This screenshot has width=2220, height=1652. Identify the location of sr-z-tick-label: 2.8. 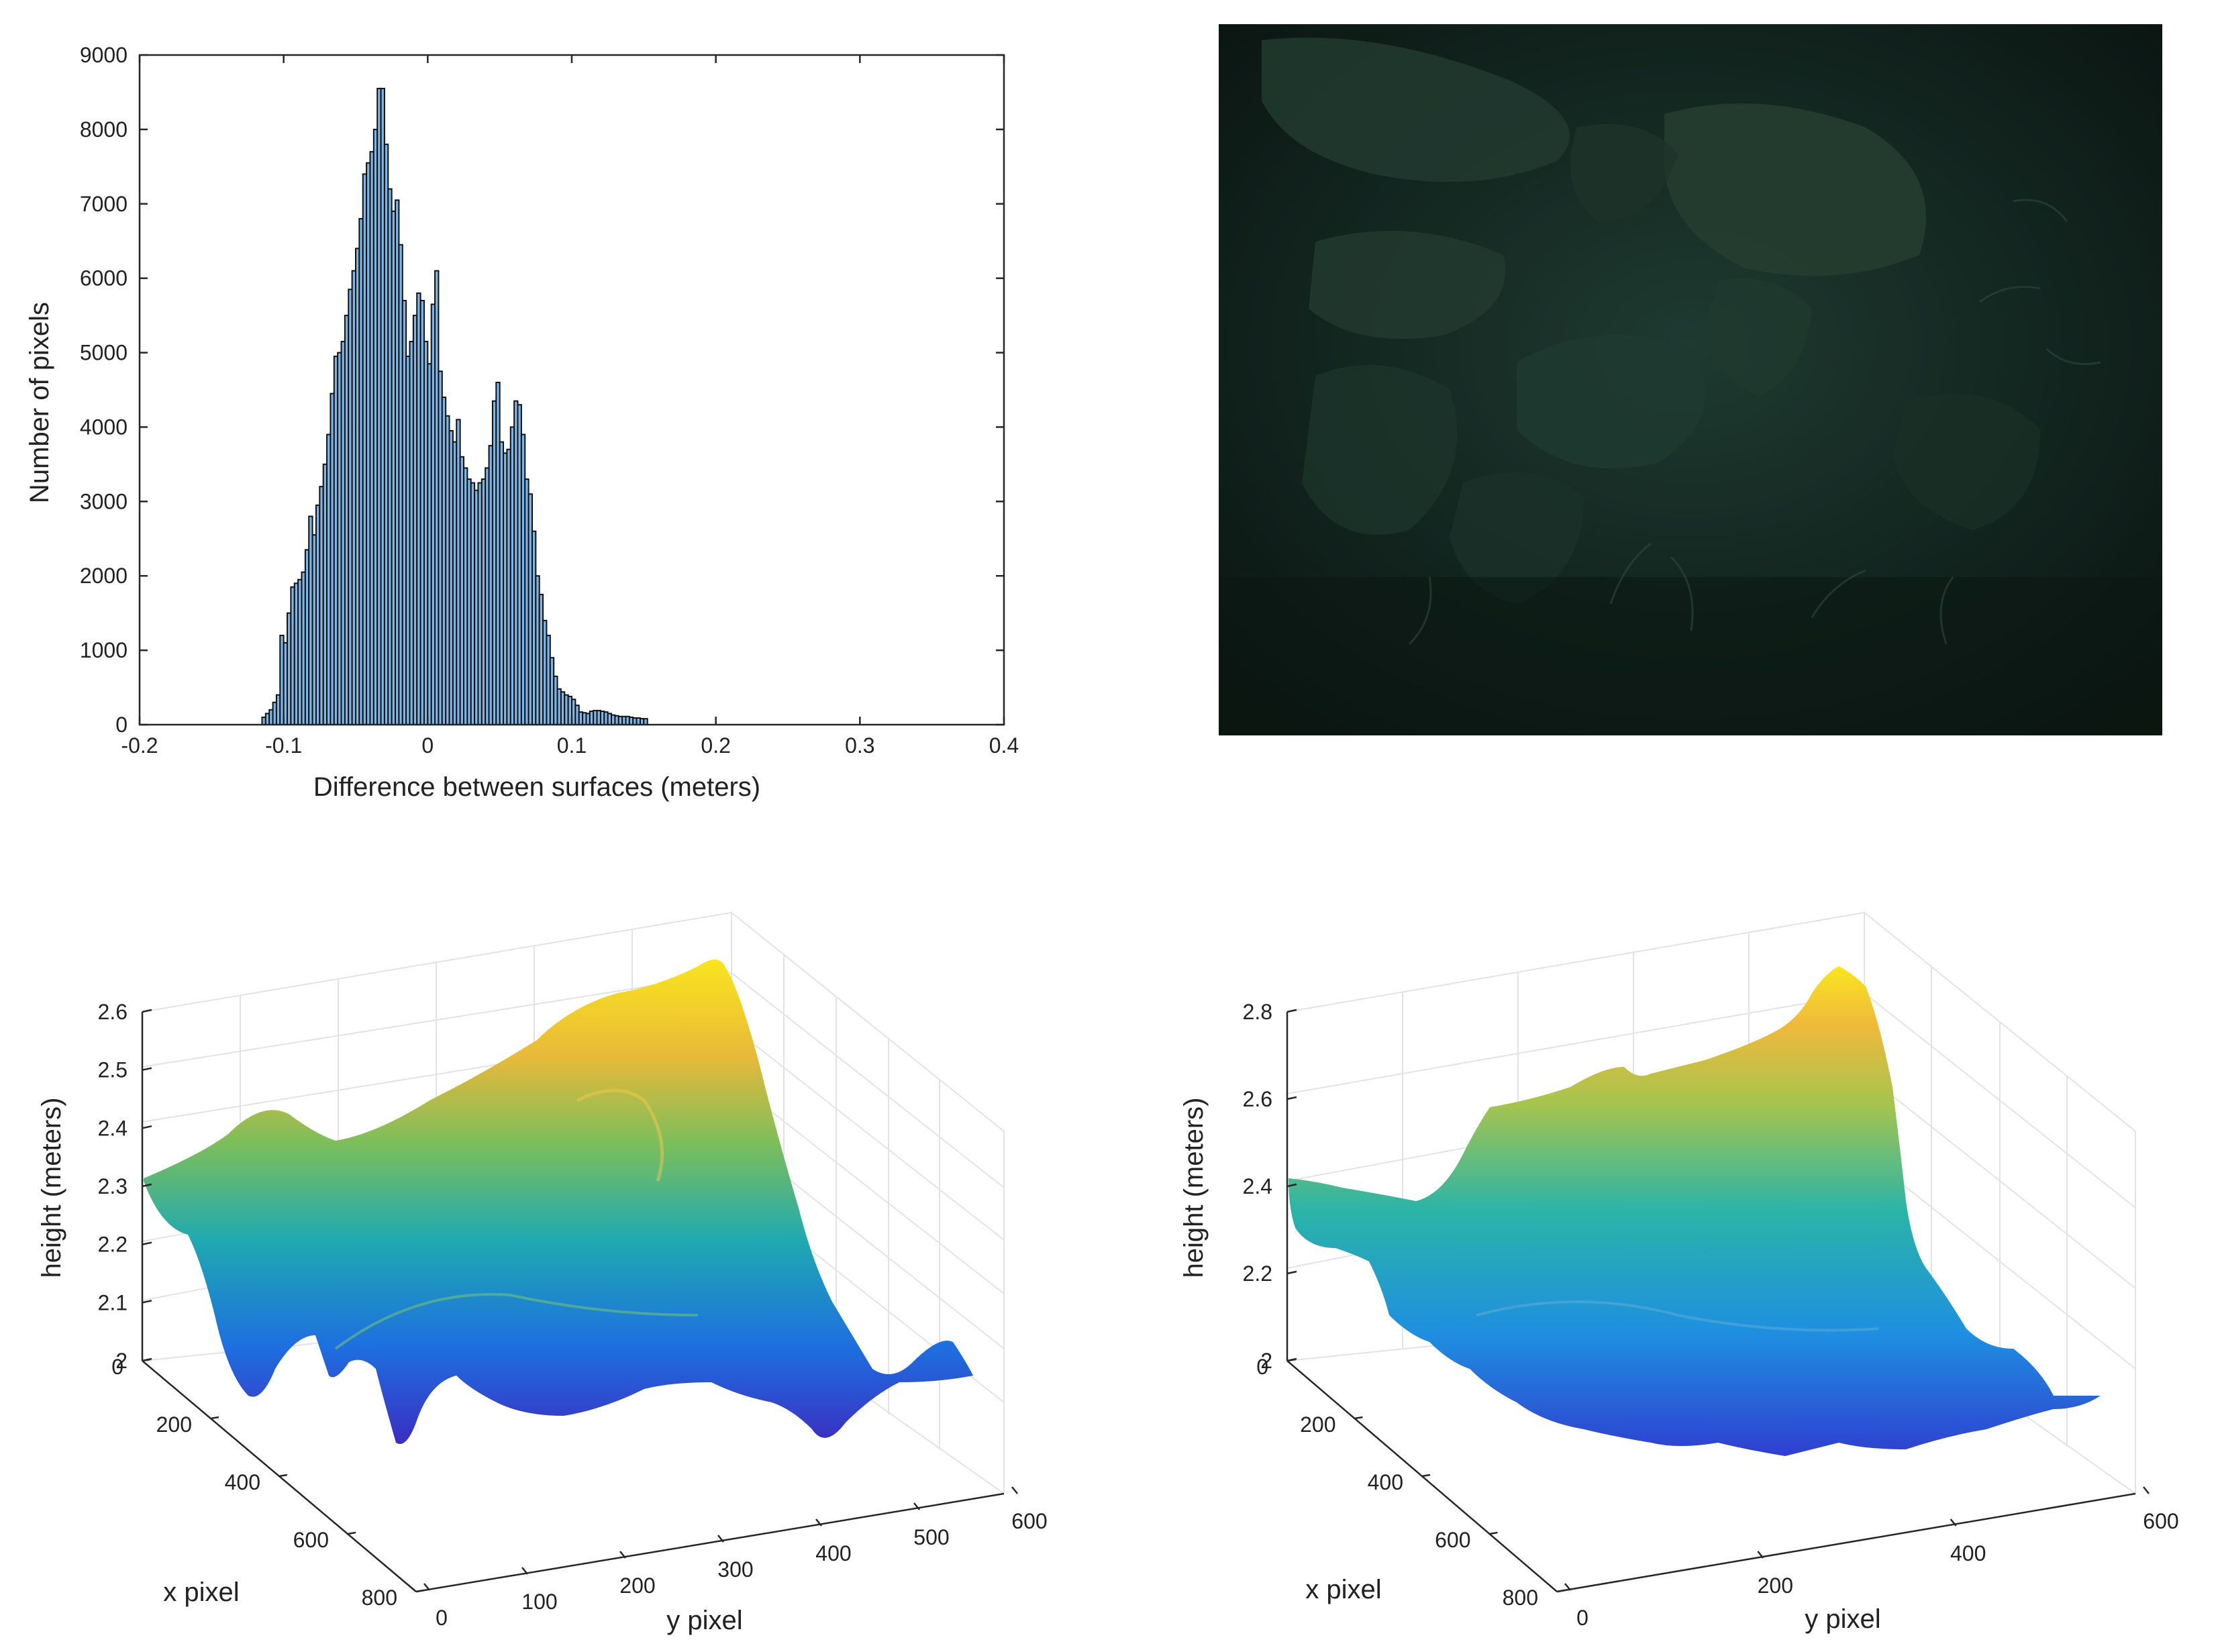
(1257, 1012).